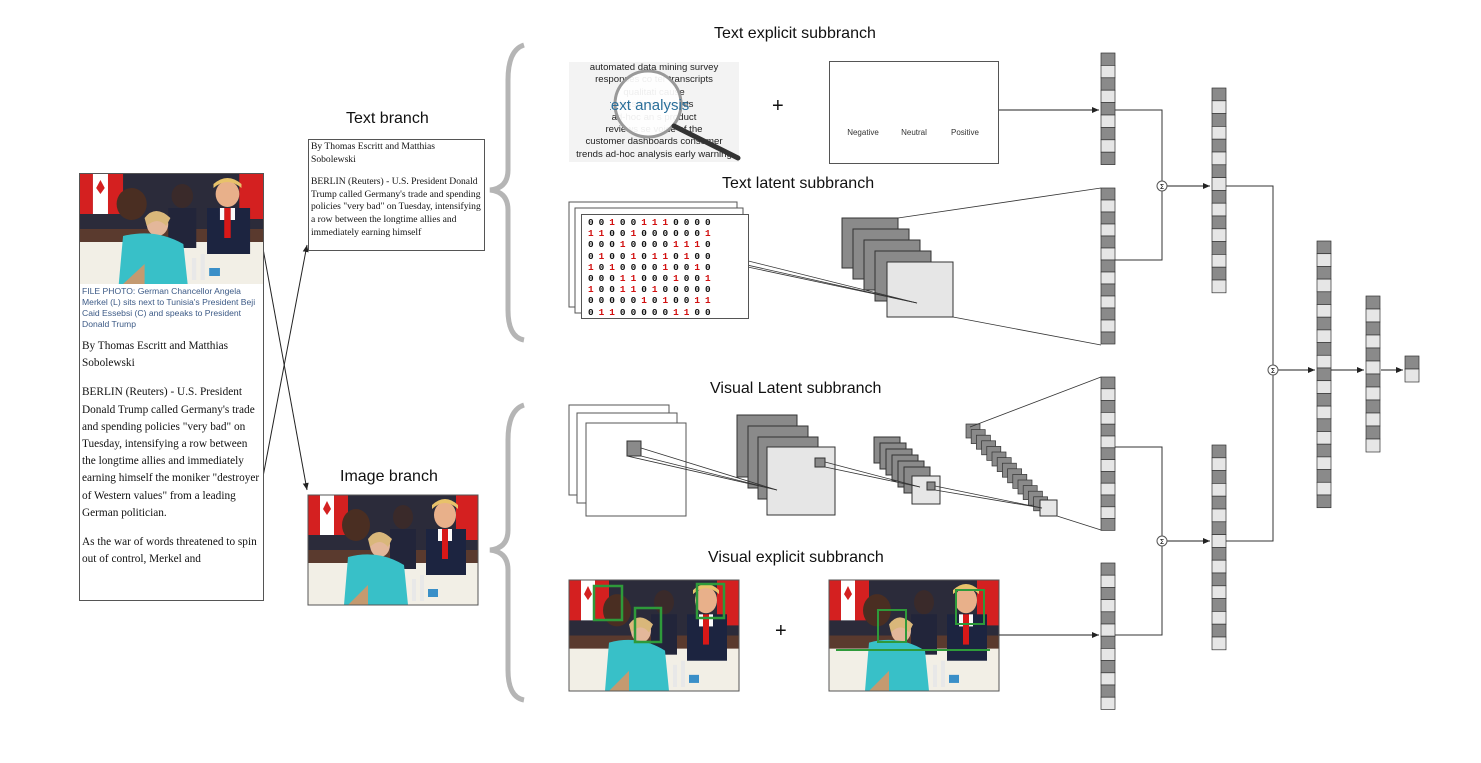 The height and width of the screenshot is (763, 1481). What do you see at coordinates (652, 234) in the screenshot?
I see `binary-row: 110010000001` at bounding box center [652, 234].